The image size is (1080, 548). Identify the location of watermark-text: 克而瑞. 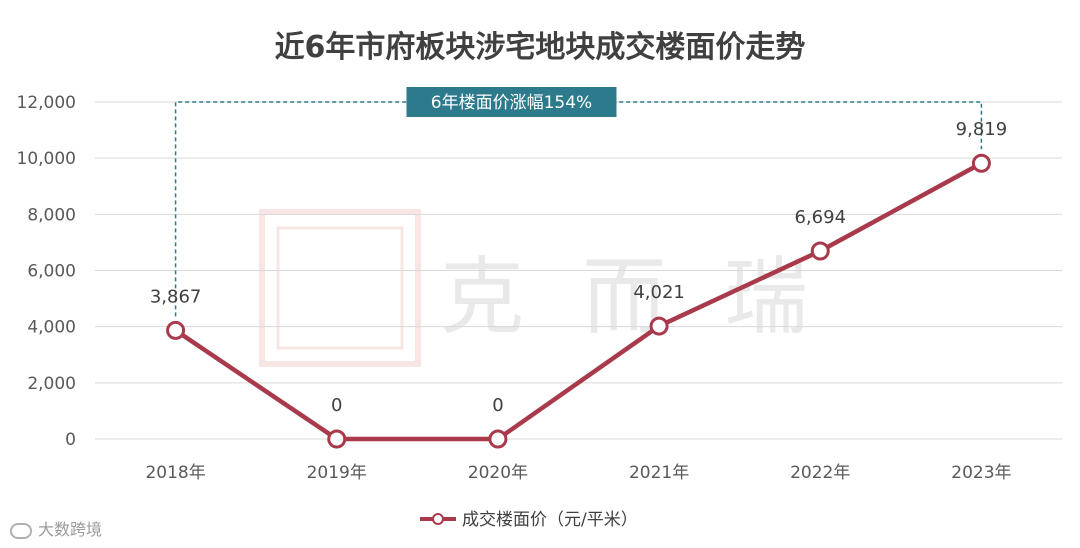
(653, 297).